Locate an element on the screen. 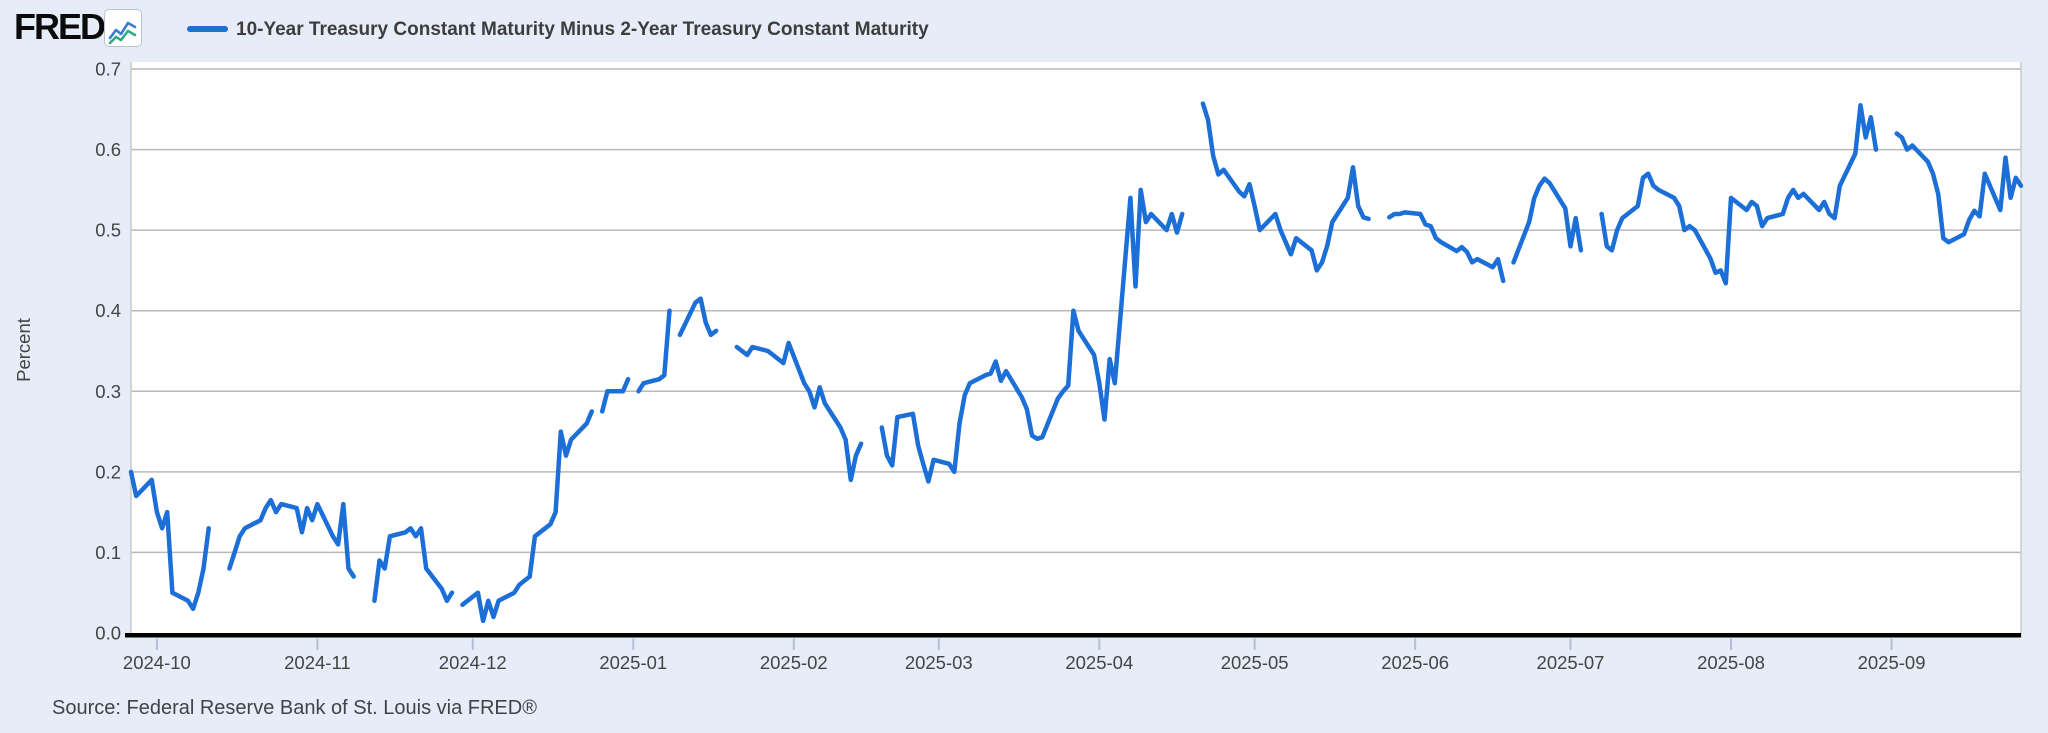 The width and height of the screenshot is (2048, 733). x-tick-label: 2024-10 is located at coordinates (157, 662).